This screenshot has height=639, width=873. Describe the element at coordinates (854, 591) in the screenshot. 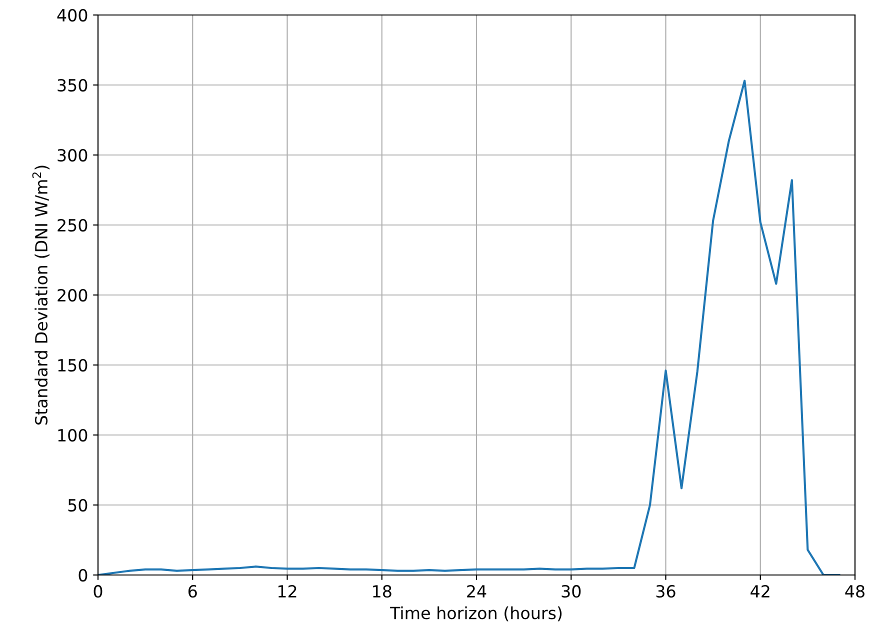

I see `x-tick-label: 48` at that location.